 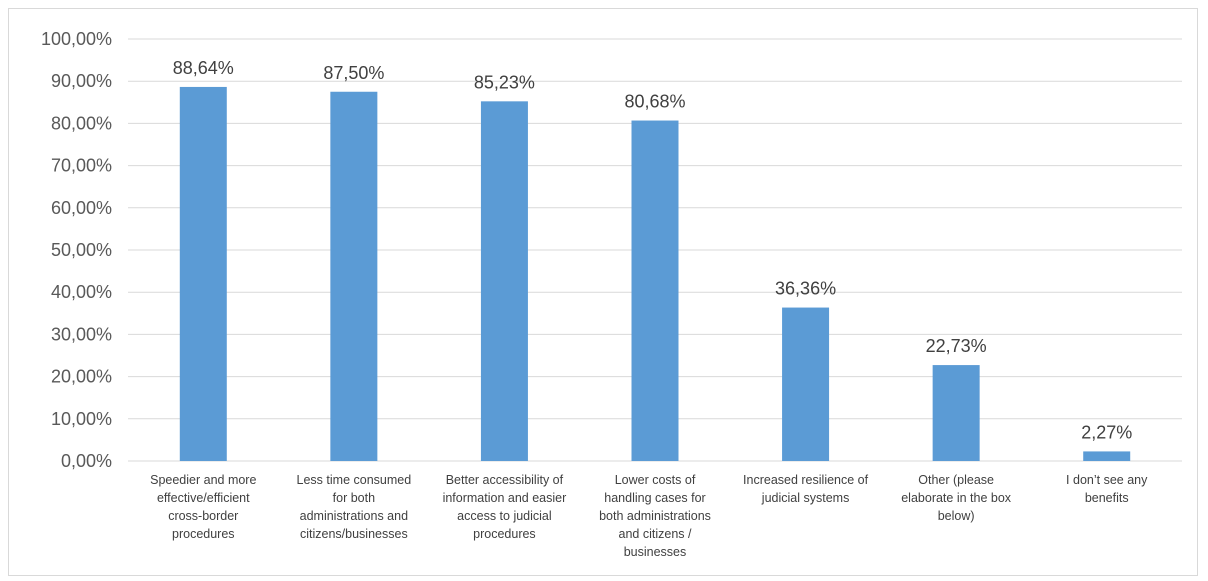 I want to click on data-label: 80,68%, so click(x=654, y=102).